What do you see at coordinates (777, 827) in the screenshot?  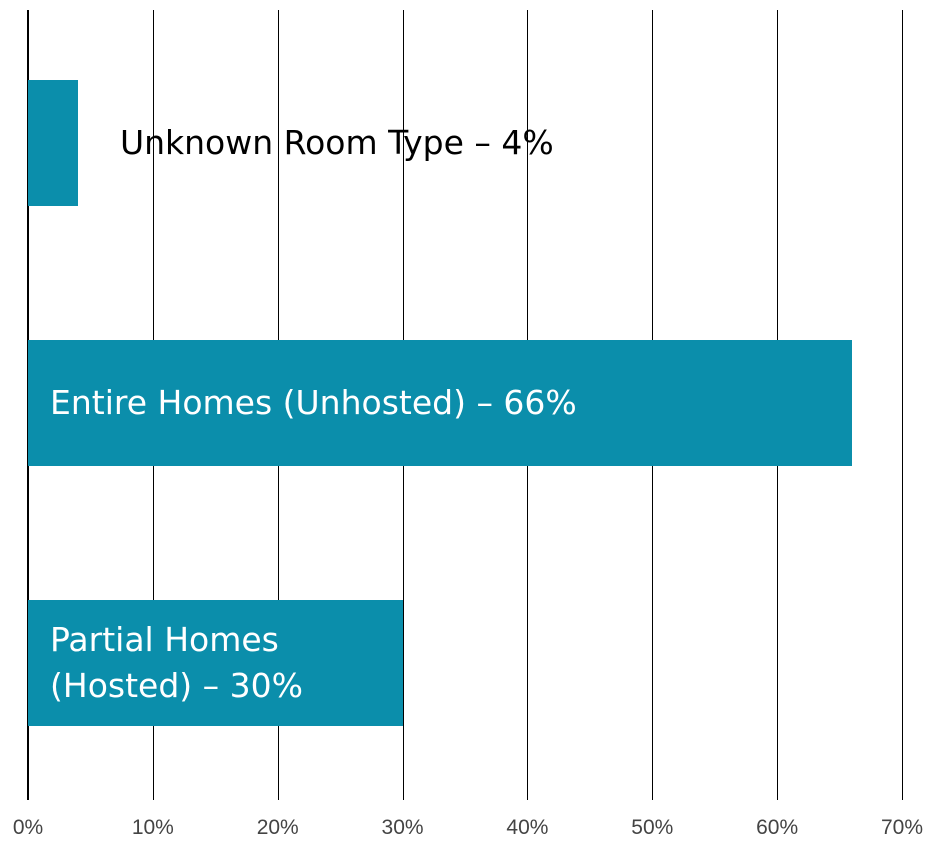 I see `x-tick-label: 60%` at bounding box center [777, 827].